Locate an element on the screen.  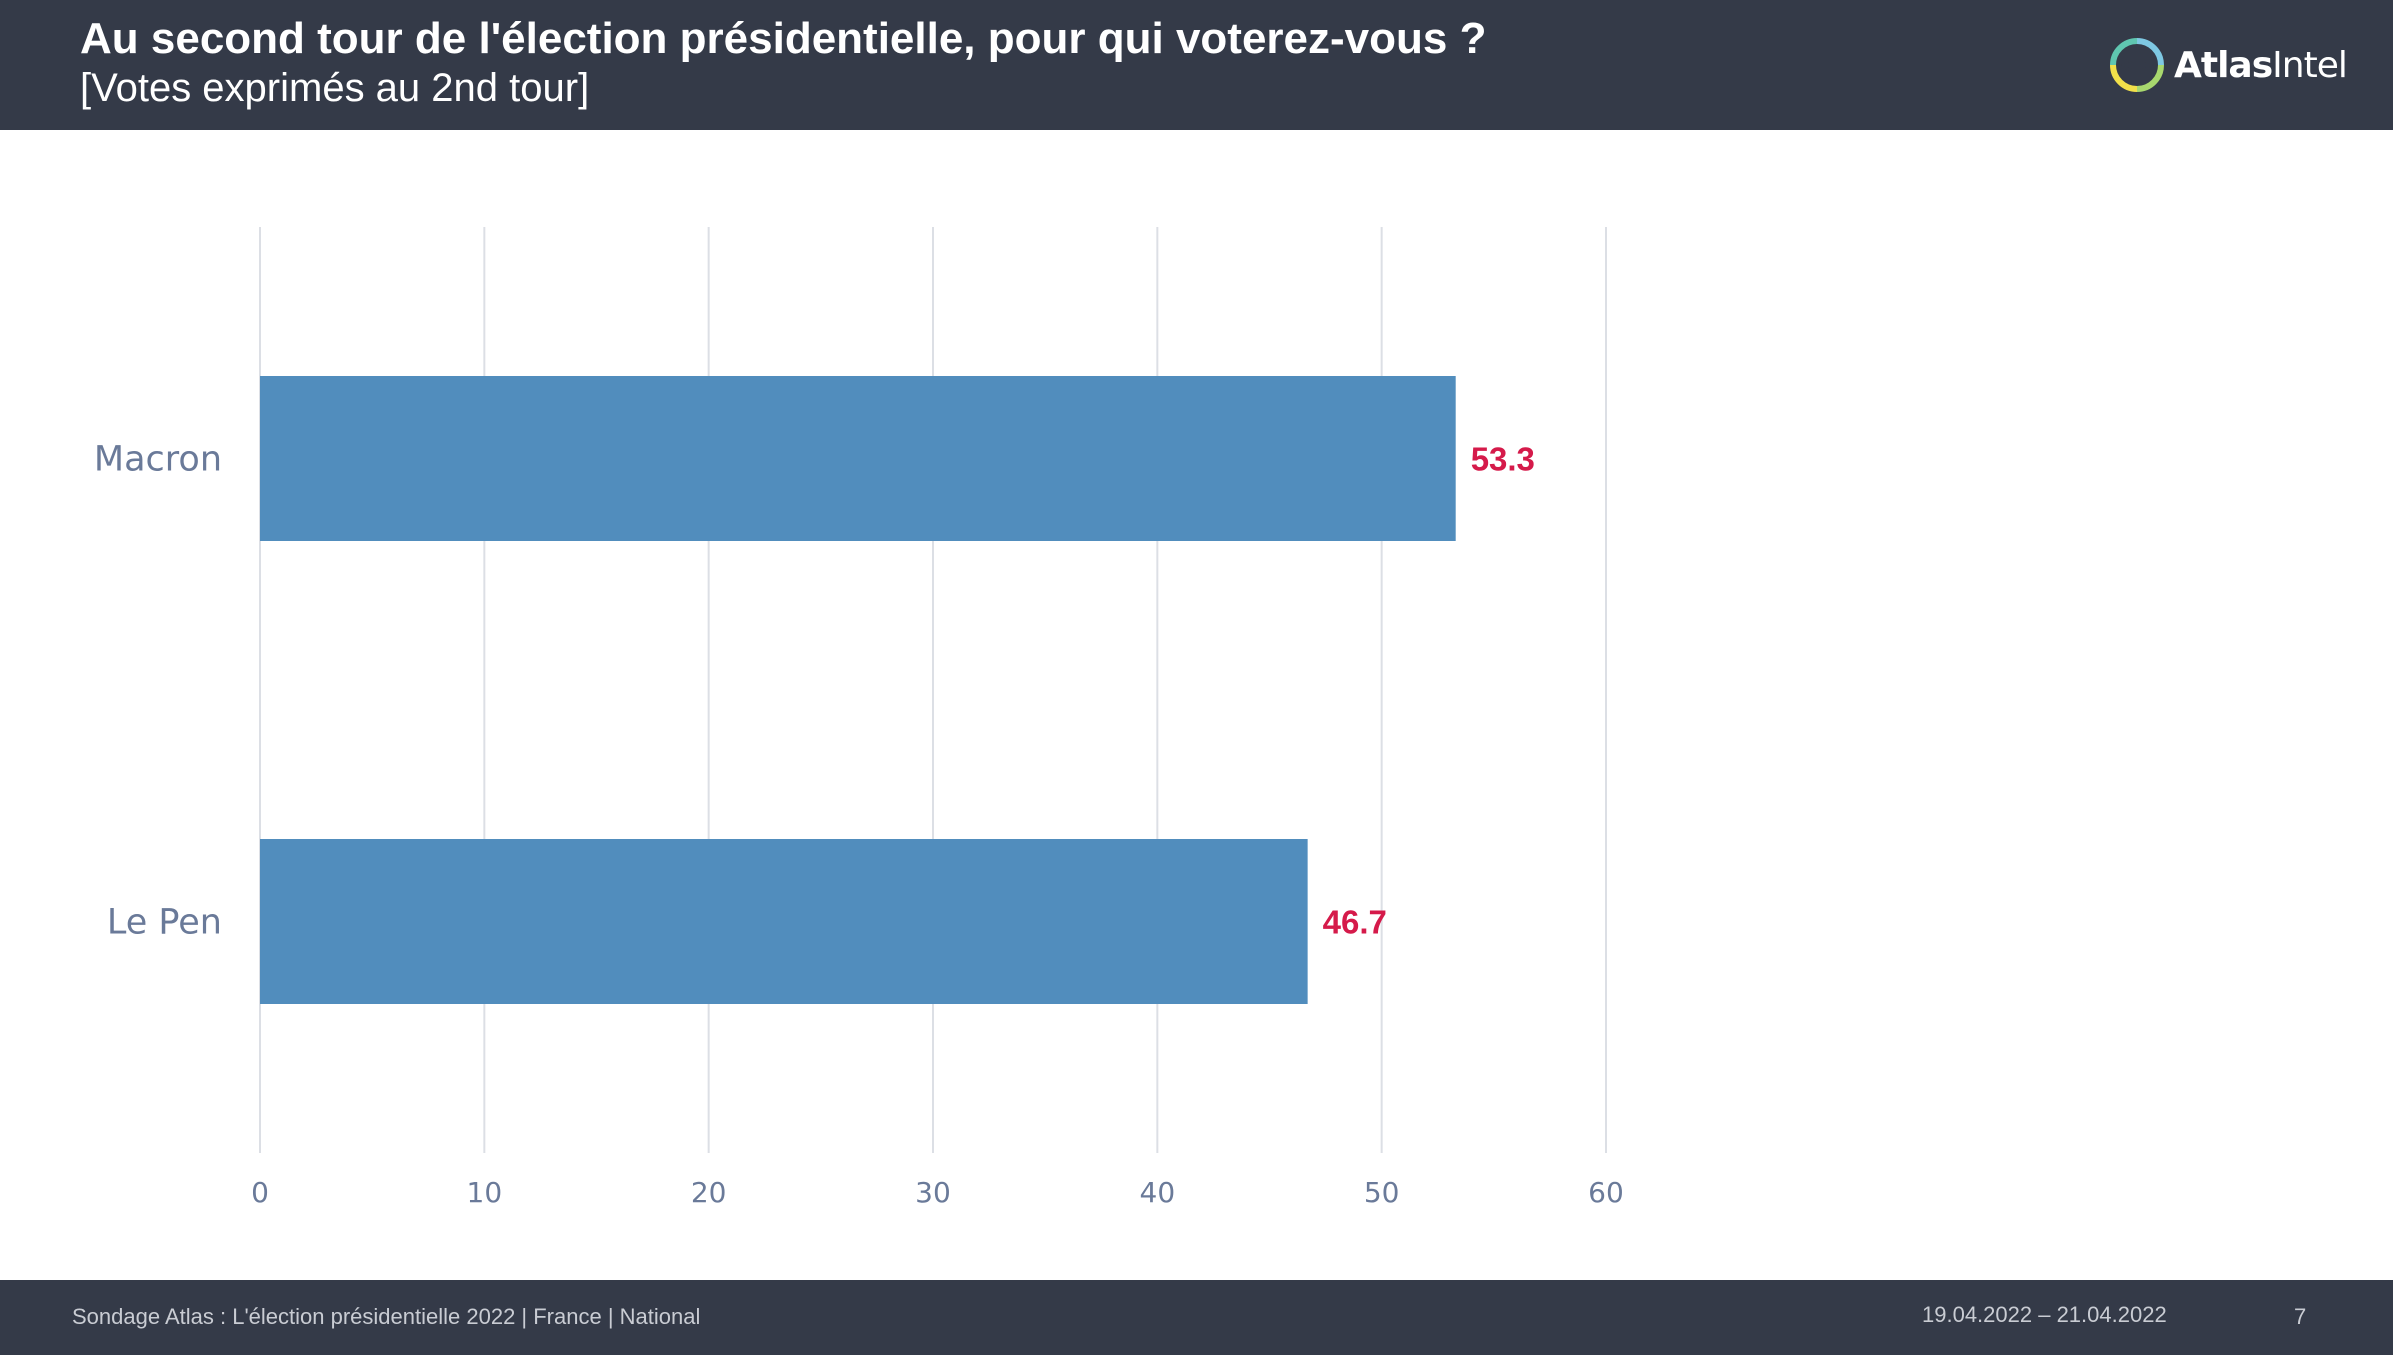
bar-macron is located at coordinates (858, 458).